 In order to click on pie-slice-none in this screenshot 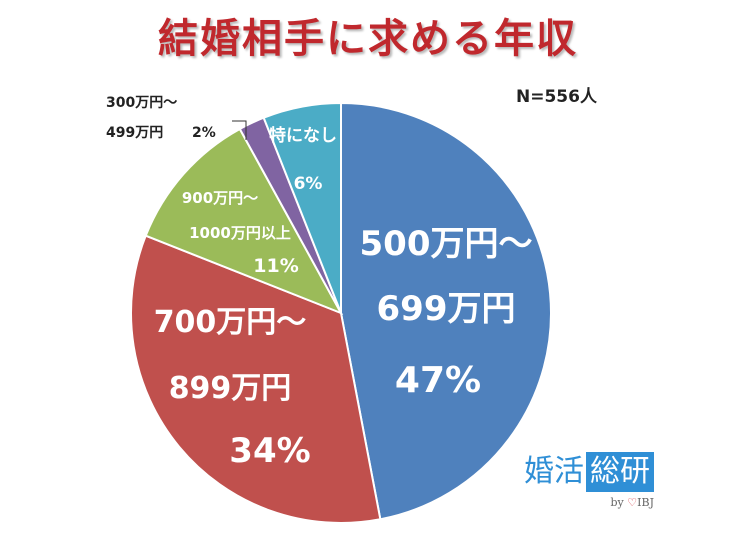, I will do `click(302, 207)`.